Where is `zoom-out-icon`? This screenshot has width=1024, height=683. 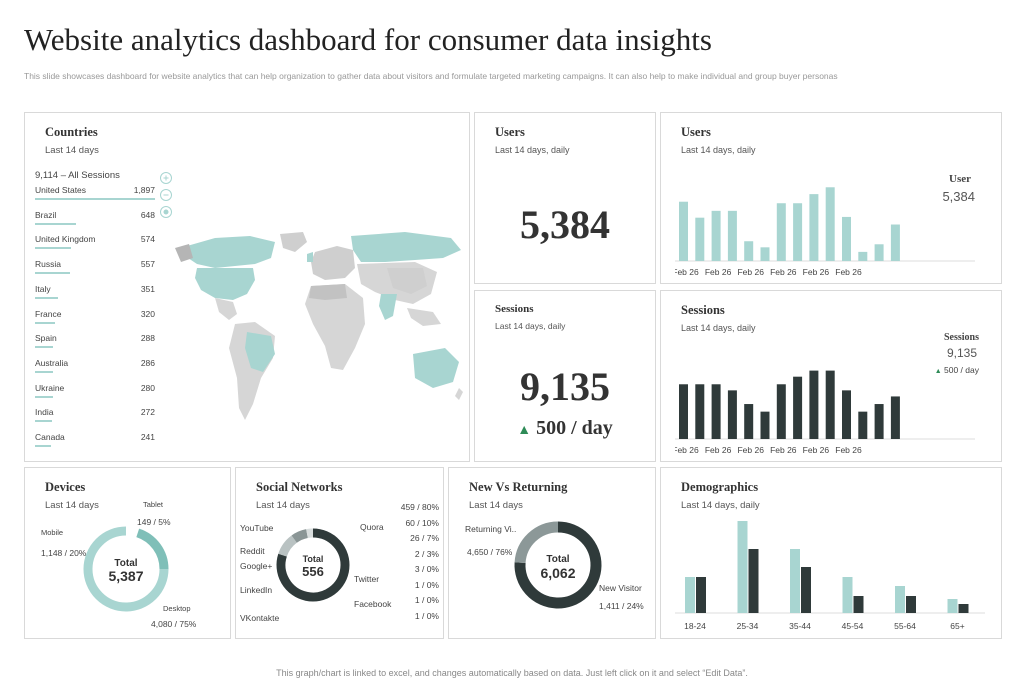 zoom-out-icon is located at coordinates (166, 195).